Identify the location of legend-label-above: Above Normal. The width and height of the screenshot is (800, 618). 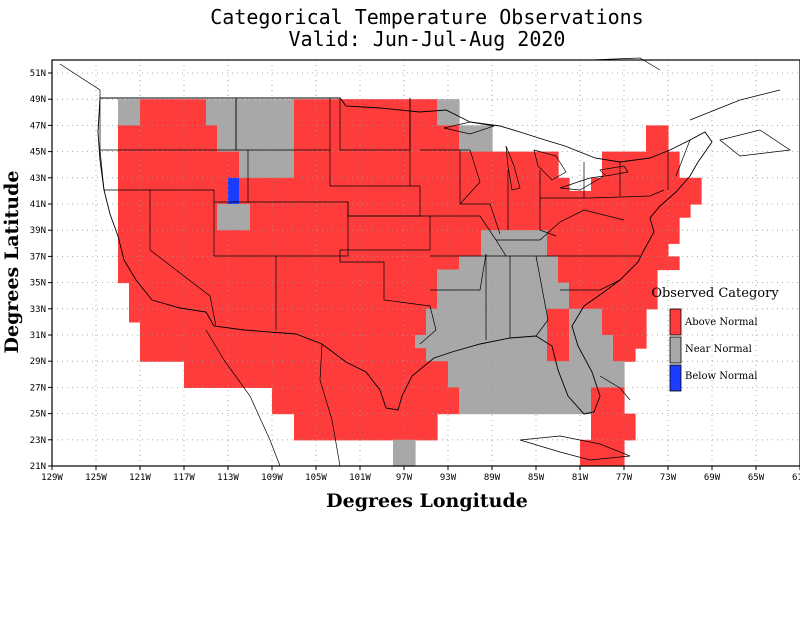
(721, 322).